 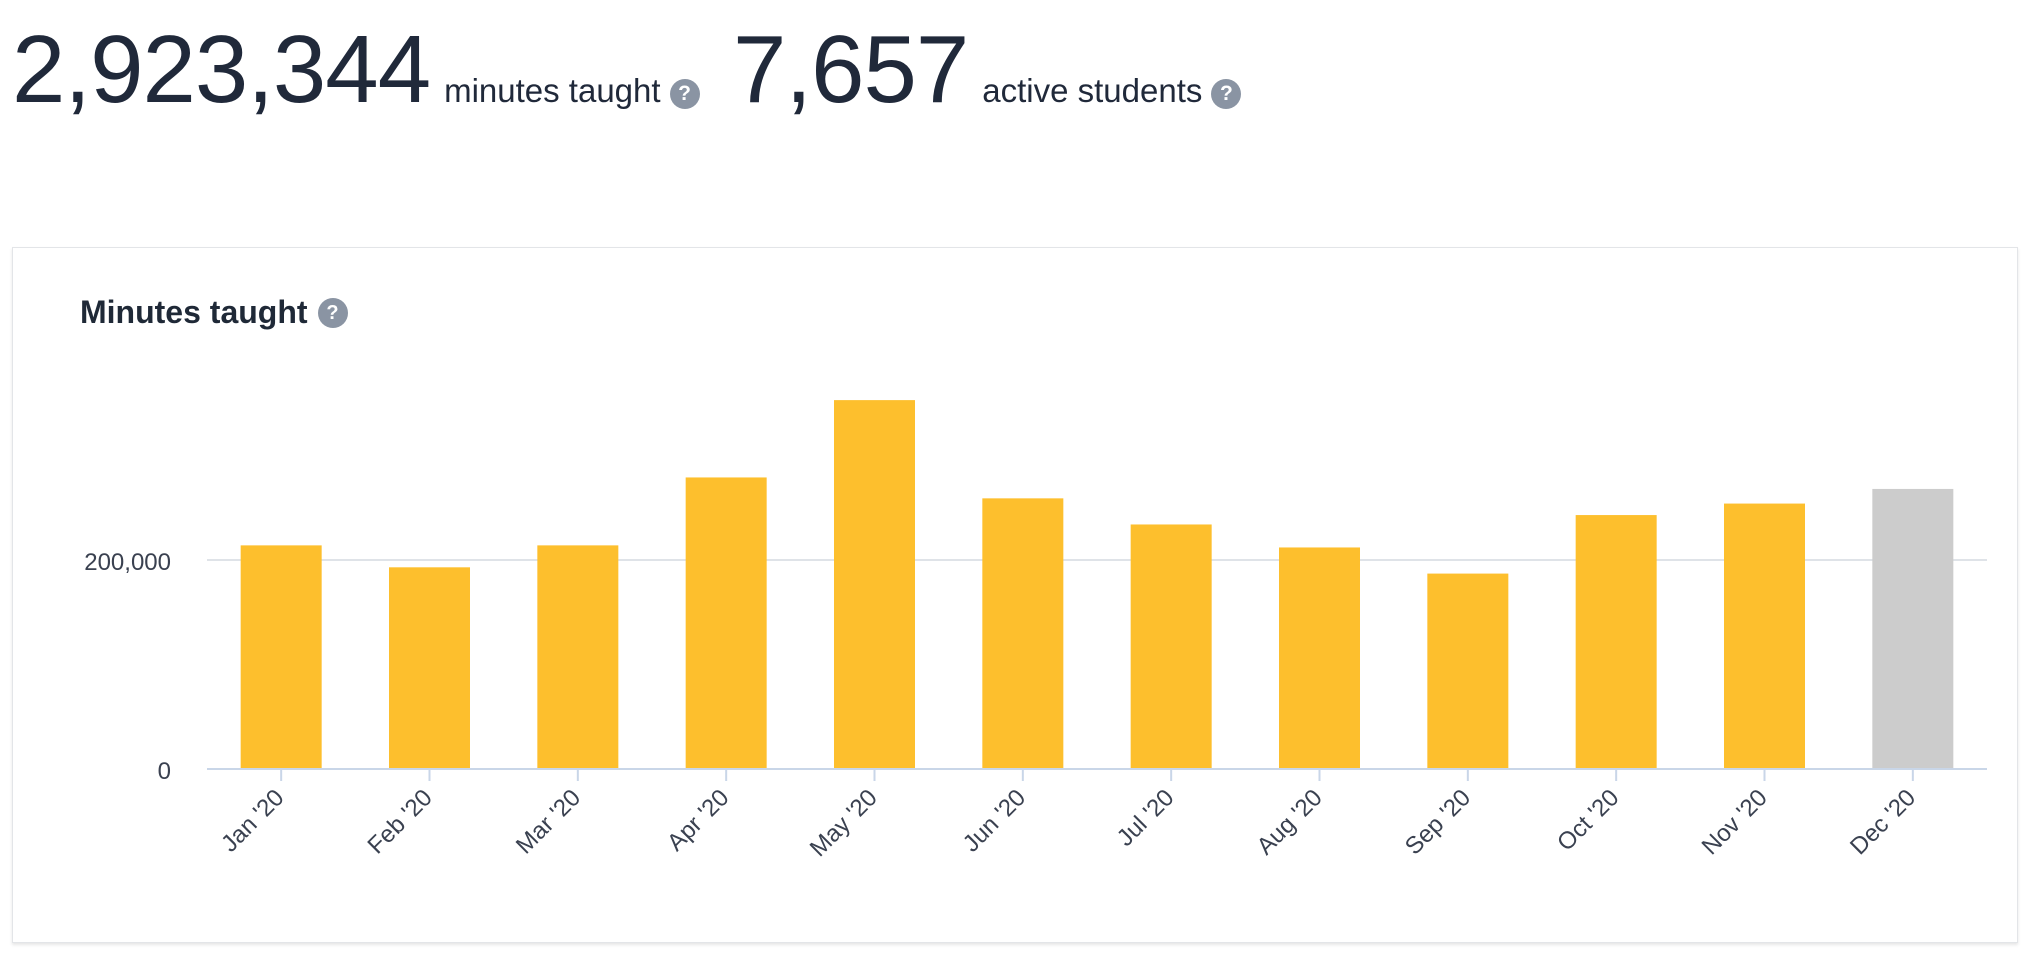 What do you see at coordinates (994, 820) in the screenshot?
I see `x-tick-label: Jun '20` at bounding box center [994, 820].